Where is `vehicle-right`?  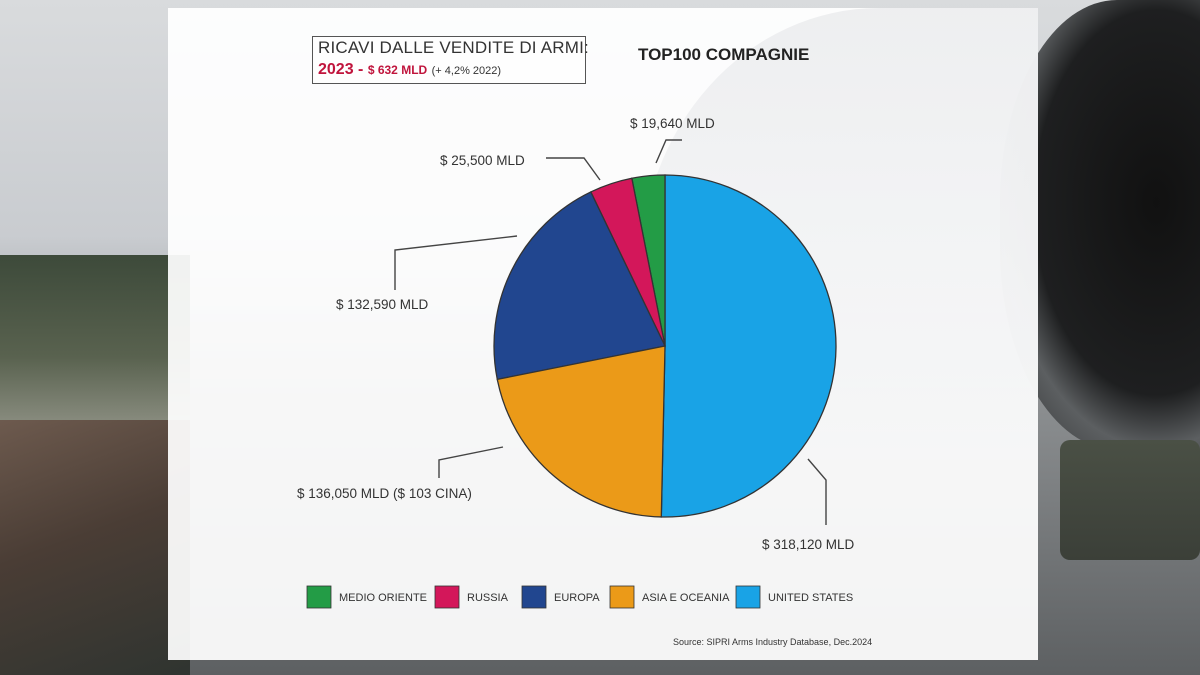
vehicle-right is located at coordinates (1130, 500).